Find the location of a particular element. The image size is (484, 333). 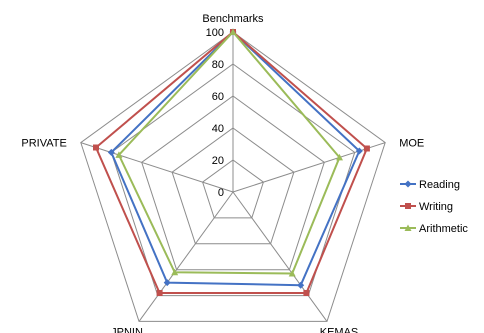

point-writing-moe is located at coordinates (366, 148).